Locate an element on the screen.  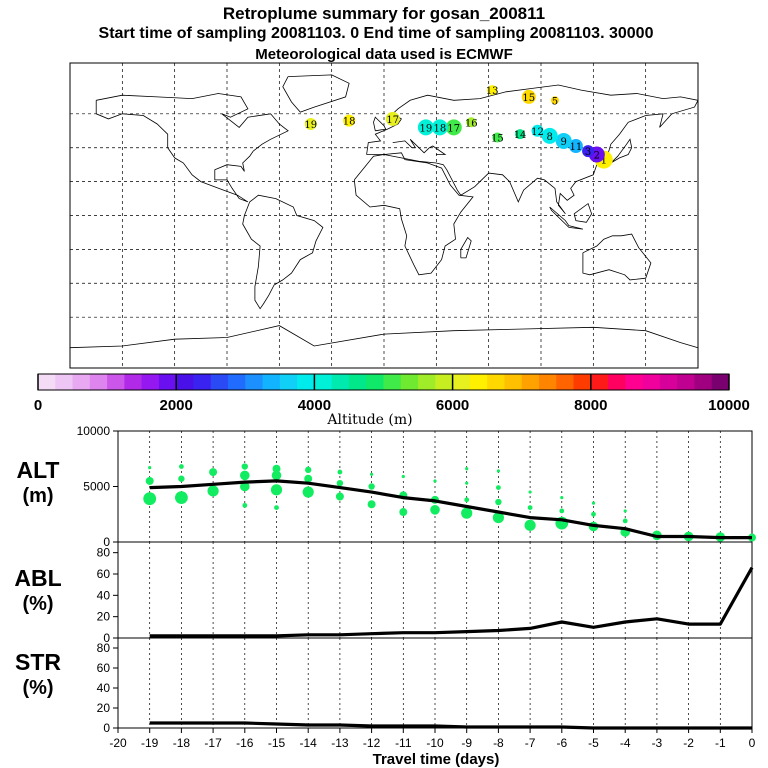
x-tick-label: -20 is located at coordinates (118, 743).